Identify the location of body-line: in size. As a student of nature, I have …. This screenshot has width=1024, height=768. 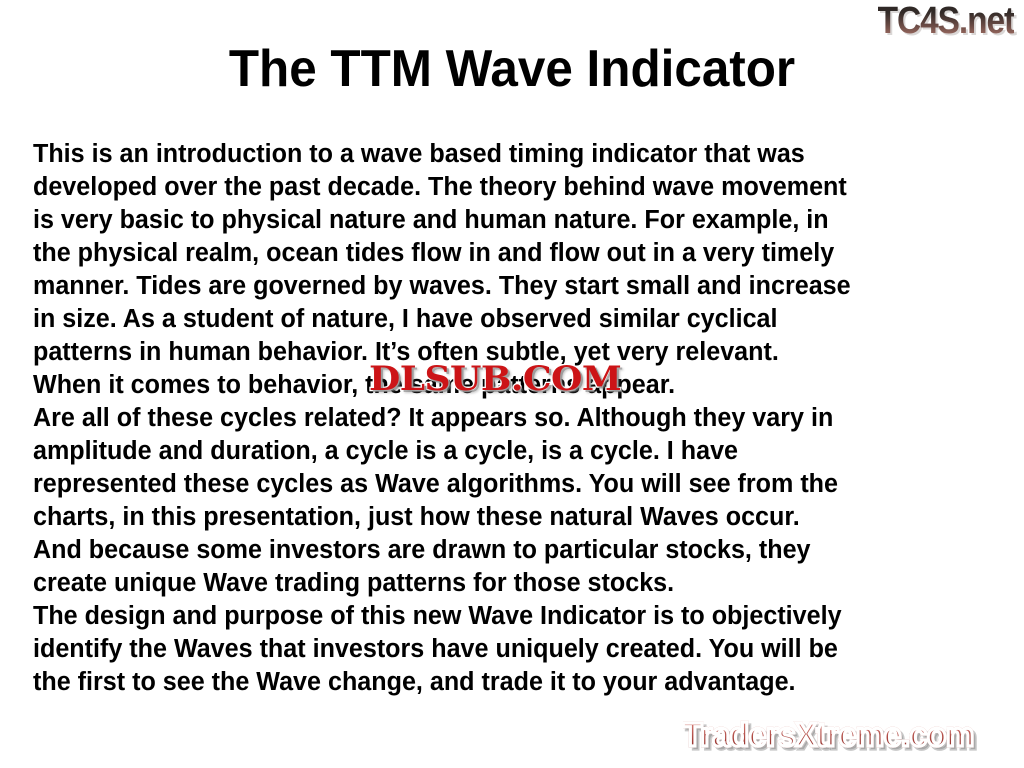
(405, 319).